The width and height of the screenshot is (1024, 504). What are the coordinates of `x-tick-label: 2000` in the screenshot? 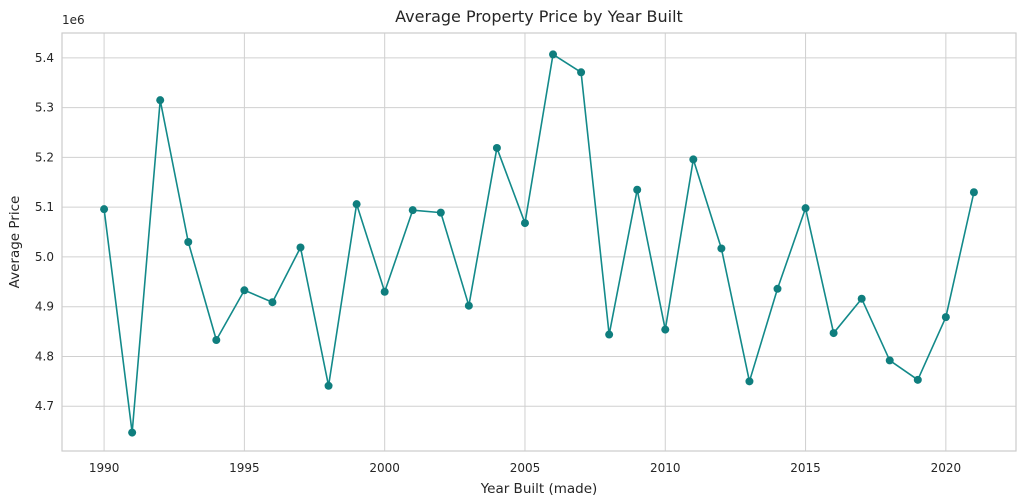 It's located at (384, 468).